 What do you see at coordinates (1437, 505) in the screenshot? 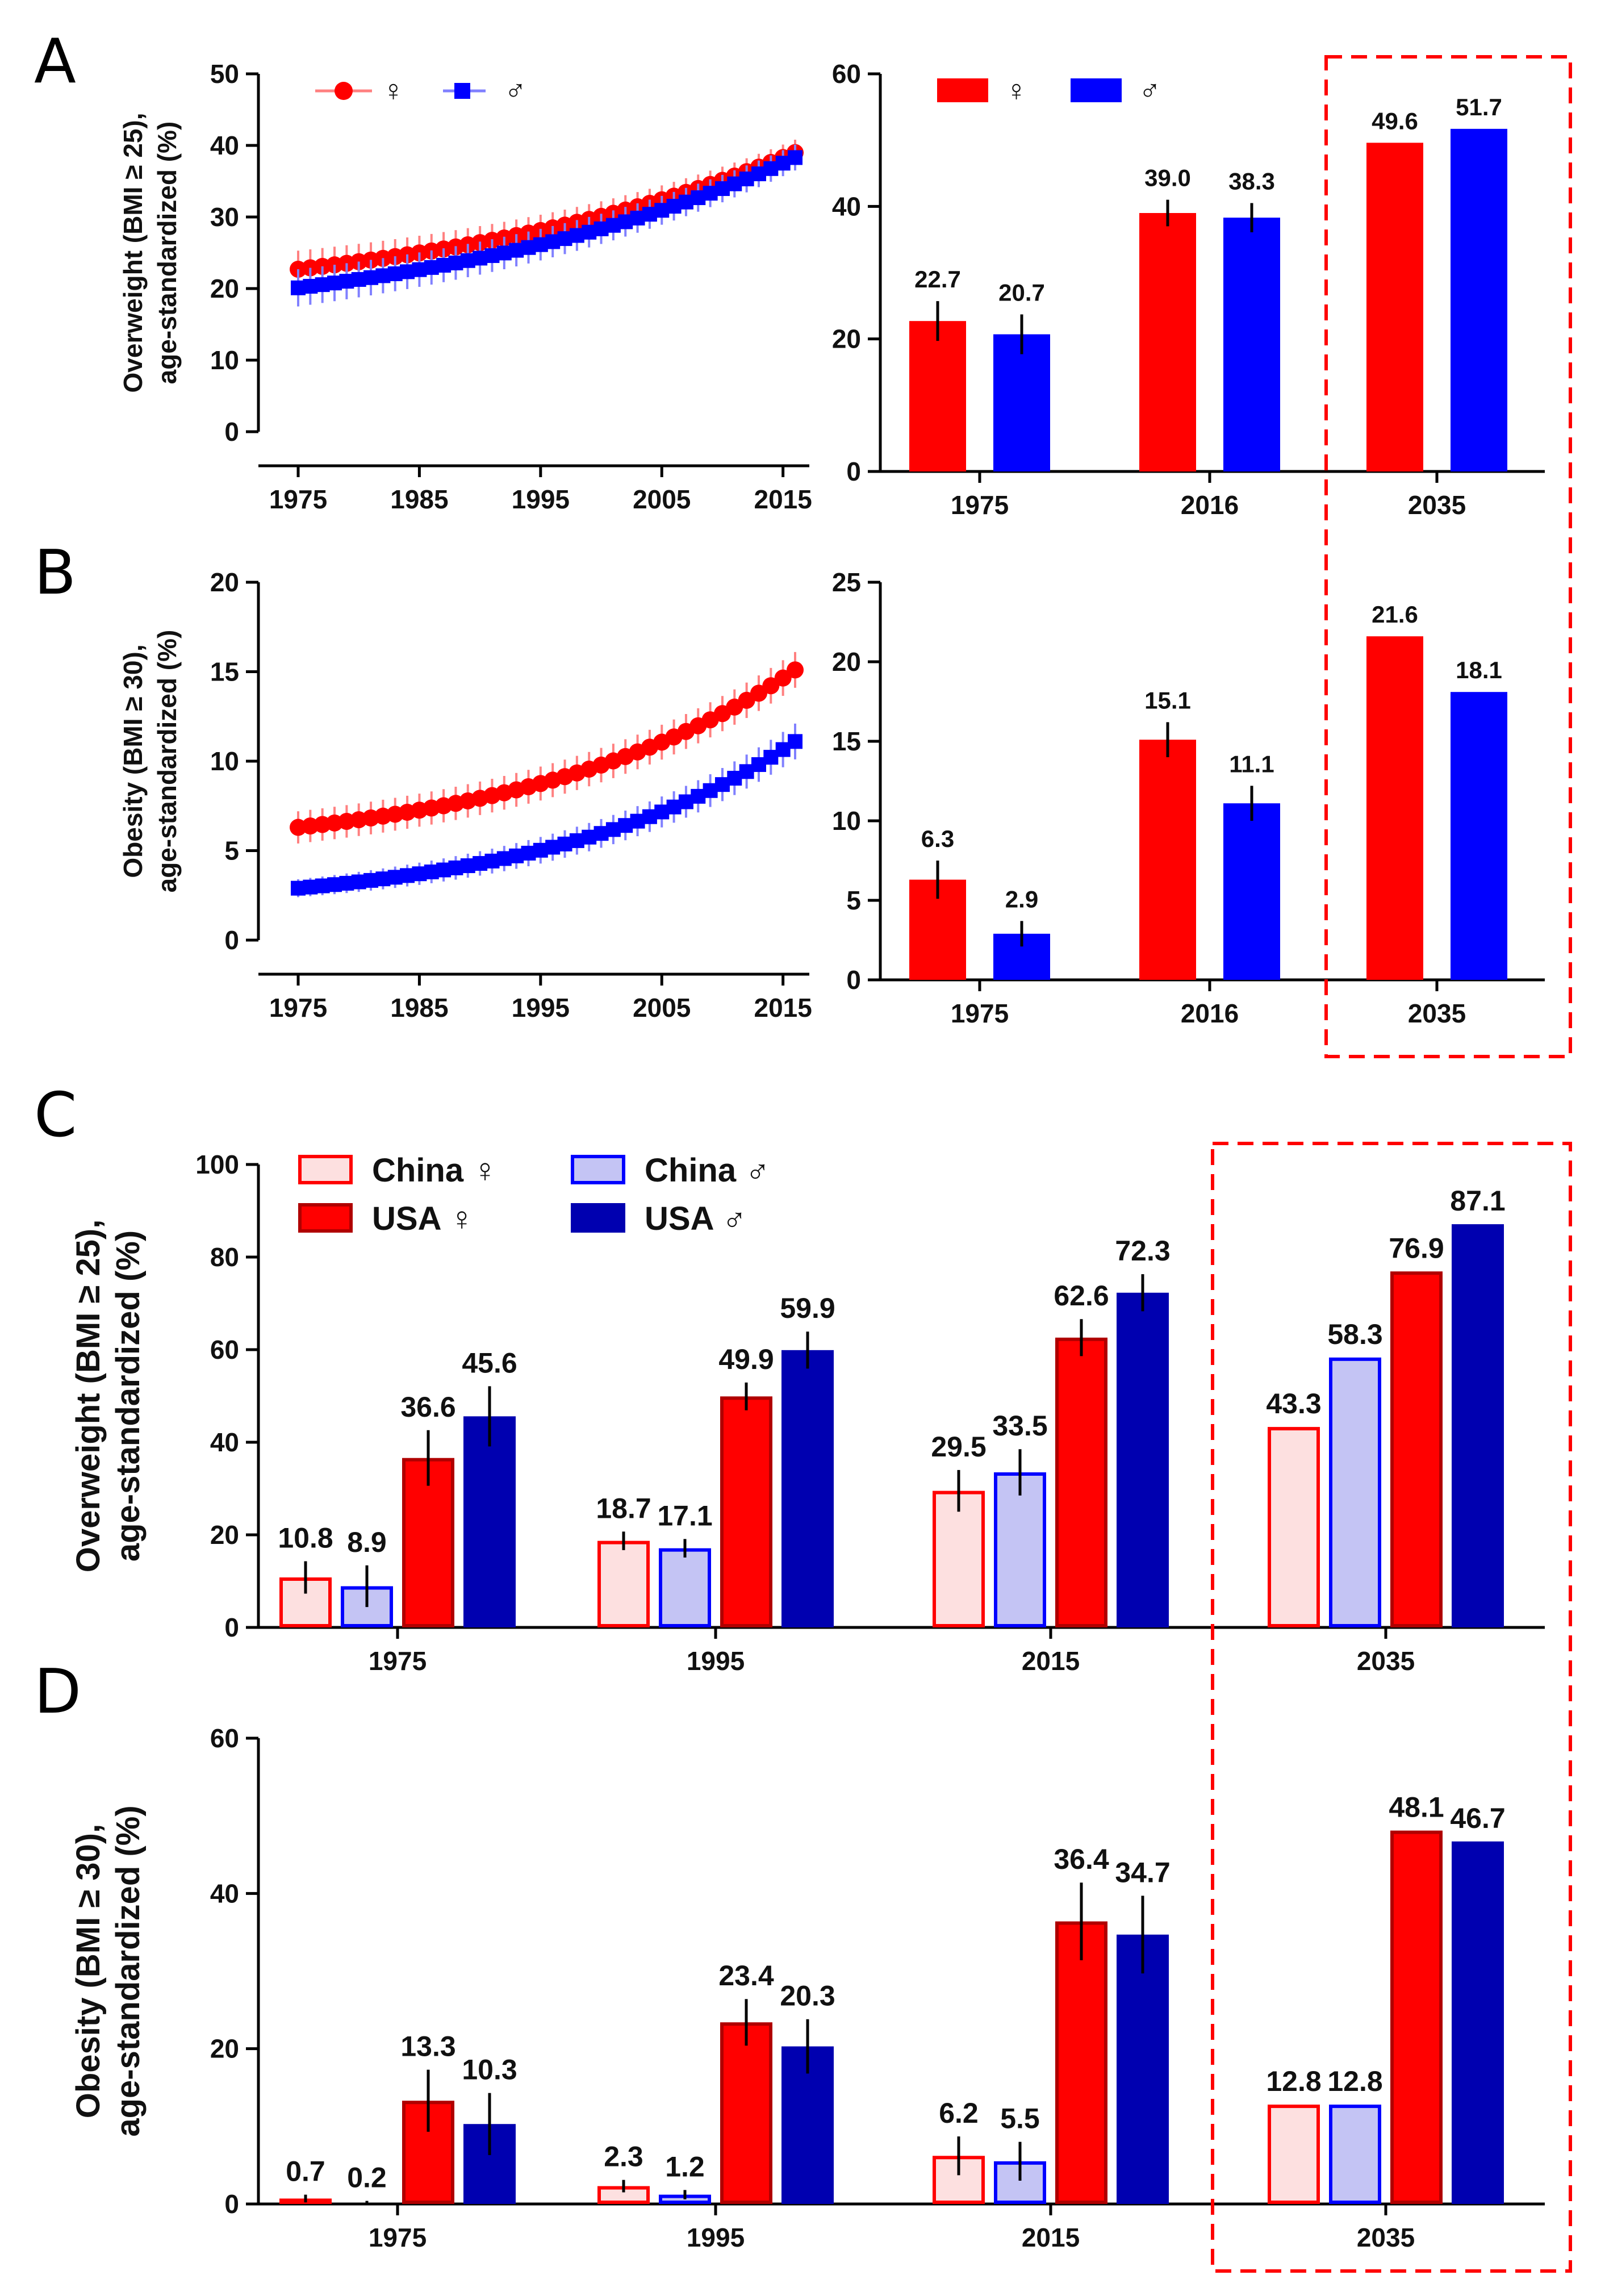
I see `A-right-x-tick-label: 2035` at bounding box center [1437, 505].